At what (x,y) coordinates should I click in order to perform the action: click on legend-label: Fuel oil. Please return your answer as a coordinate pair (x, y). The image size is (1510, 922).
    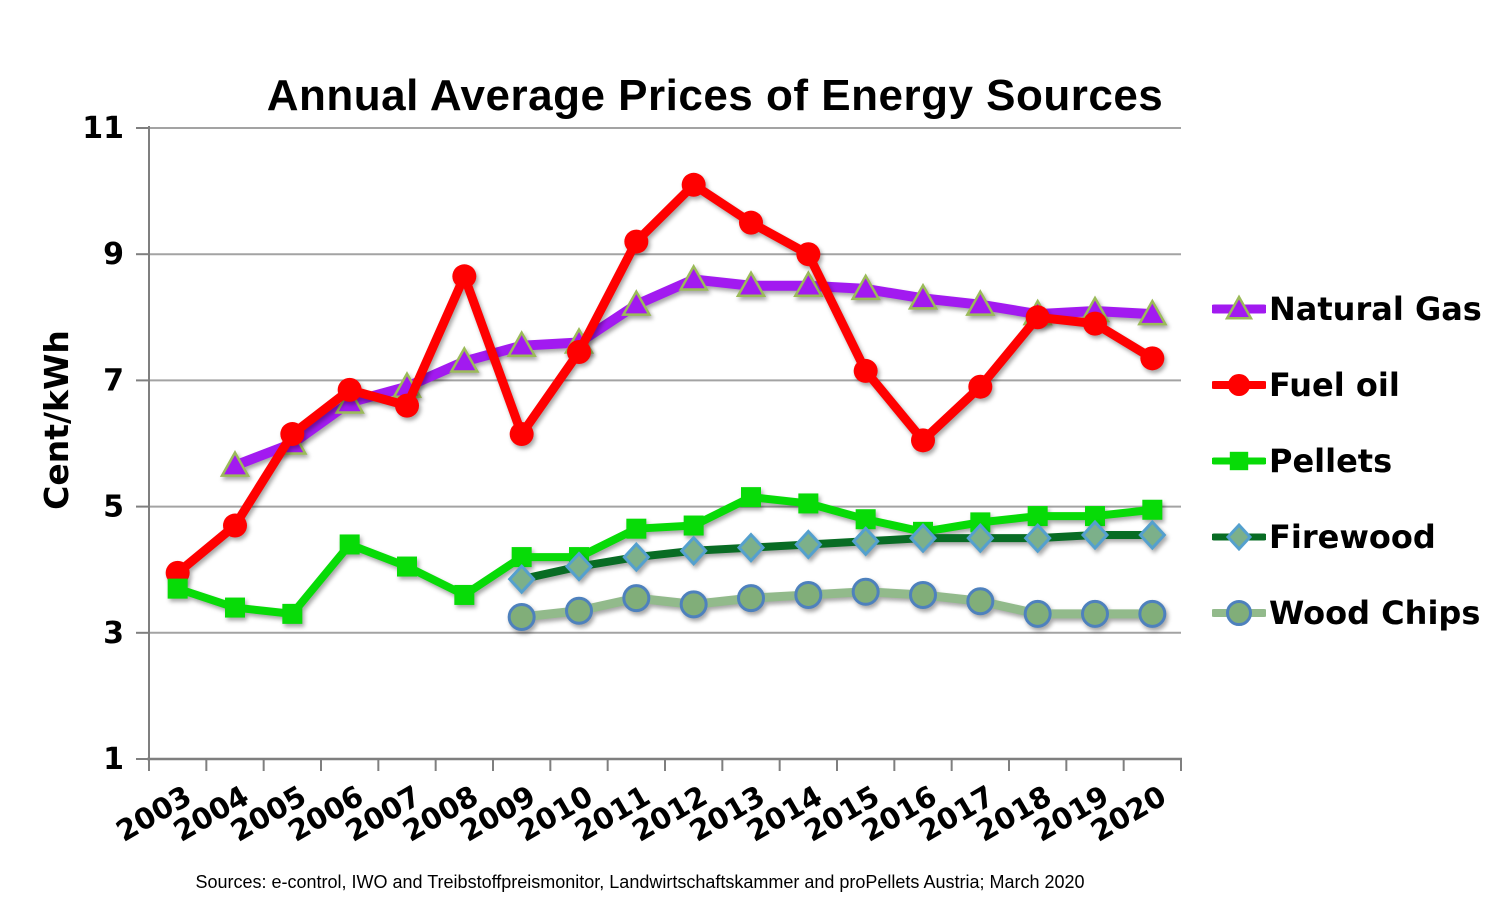
    Looking at the image, I should click on (1334, 385).